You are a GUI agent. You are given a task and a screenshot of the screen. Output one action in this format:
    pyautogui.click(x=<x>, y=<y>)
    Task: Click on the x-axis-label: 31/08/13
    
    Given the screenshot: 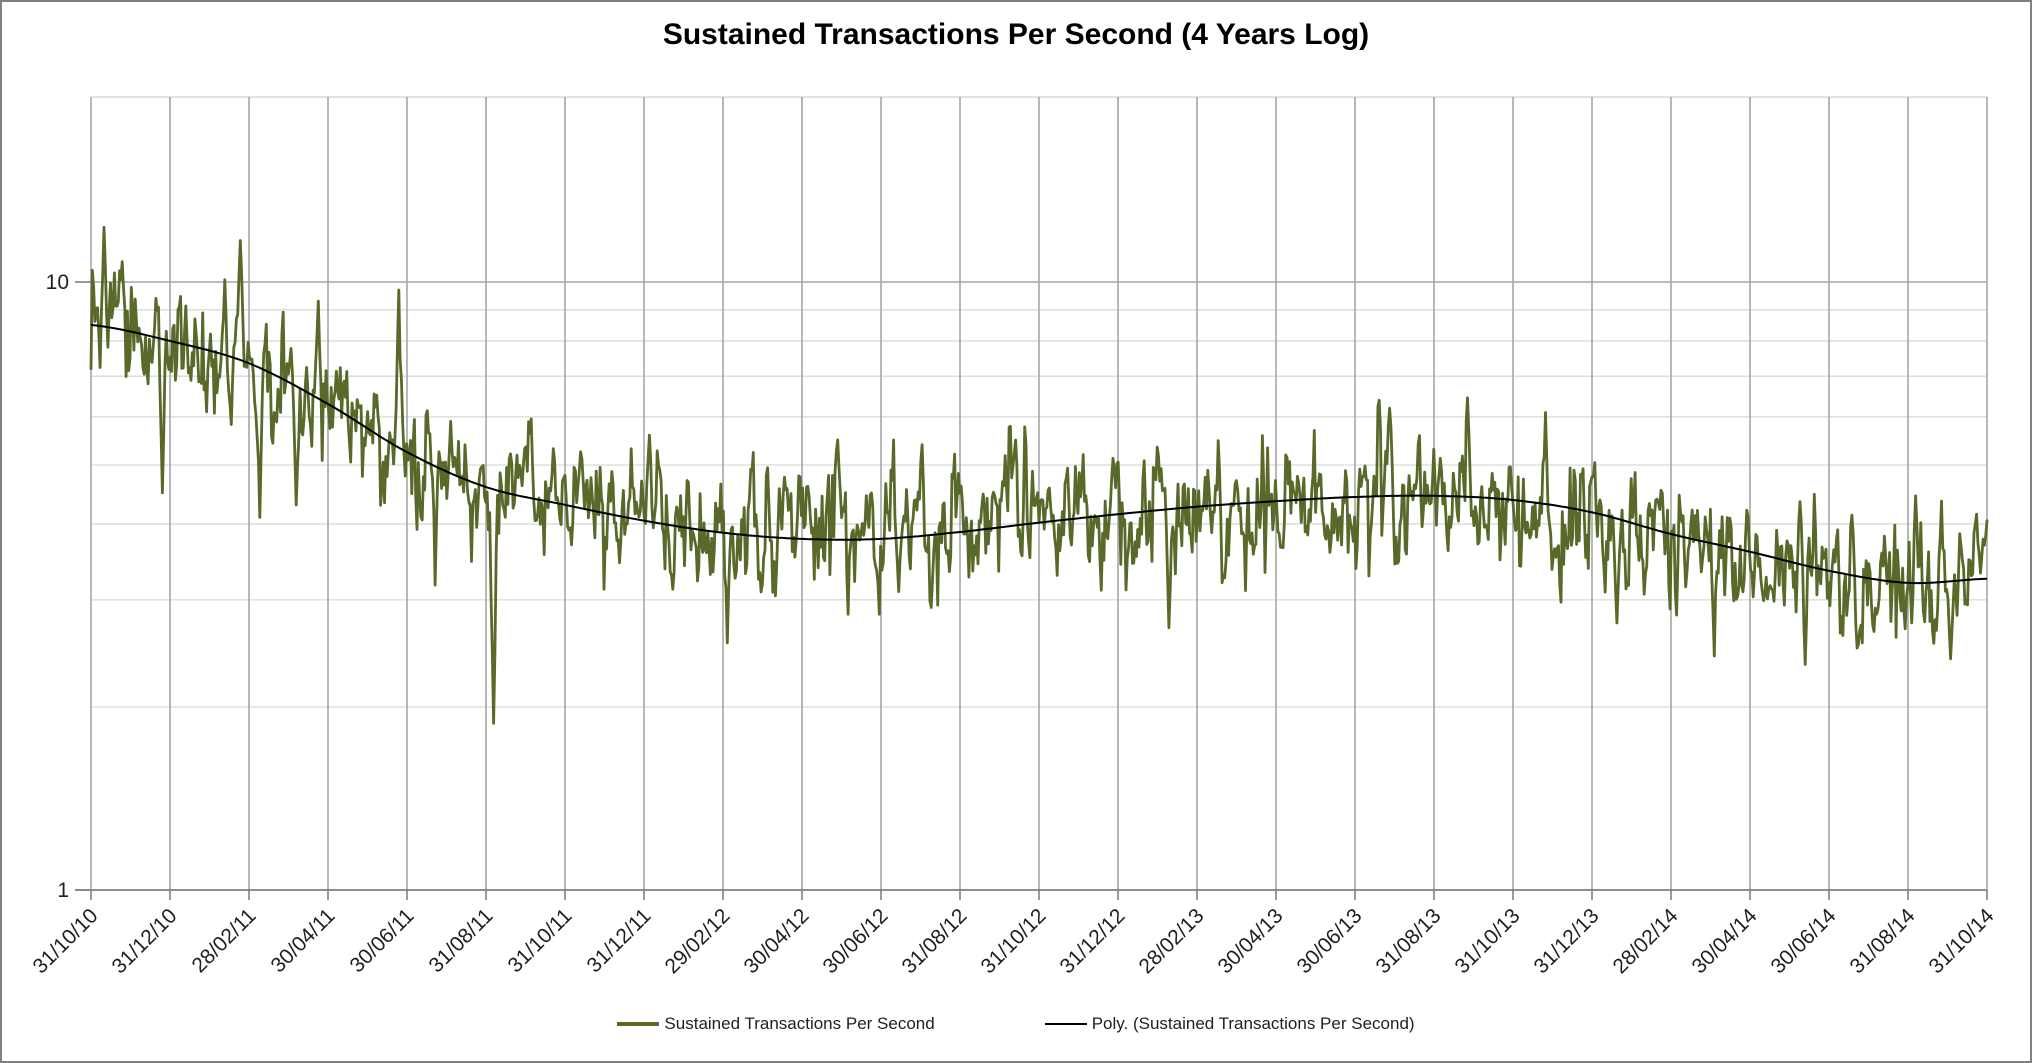 What is the action you would take?
    pyautogui.click(x=1408, y=941)
    